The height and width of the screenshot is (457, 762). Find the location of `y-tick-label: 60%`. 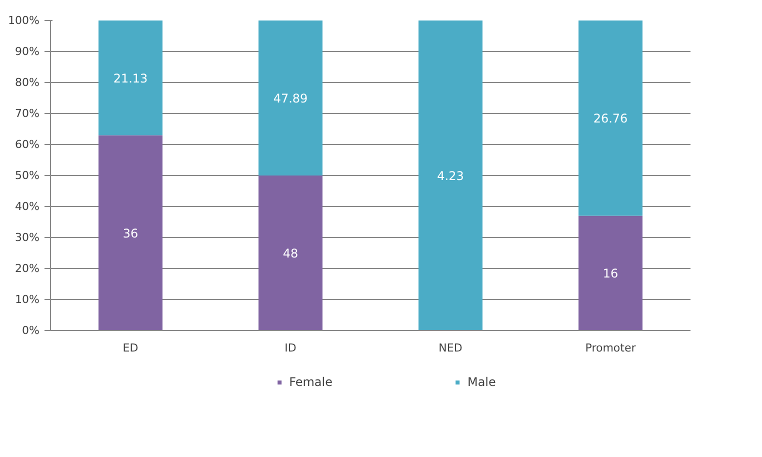

y-tick-label: 60% is located at coordinates (27, 144).